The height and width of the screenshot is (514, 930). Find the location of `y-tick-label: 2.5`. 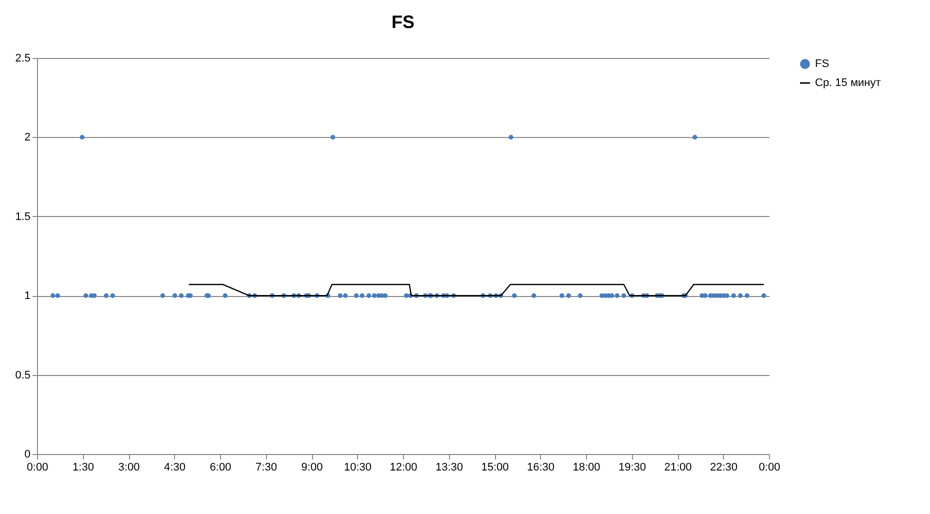

y-tick-label: 2.5 is located at coordinates (22, 58).